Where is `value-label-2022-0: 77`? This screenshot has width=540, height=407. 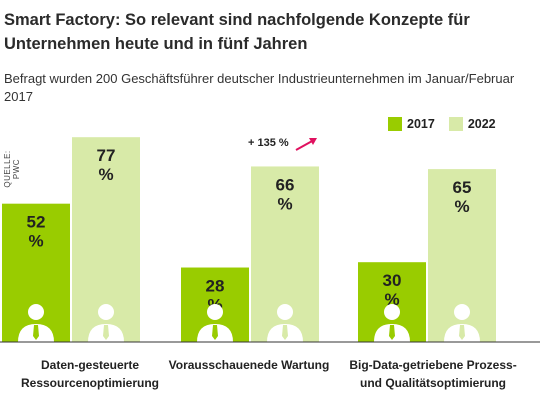
value-label-2022-0: 77 is located at coordinates (106, 155).